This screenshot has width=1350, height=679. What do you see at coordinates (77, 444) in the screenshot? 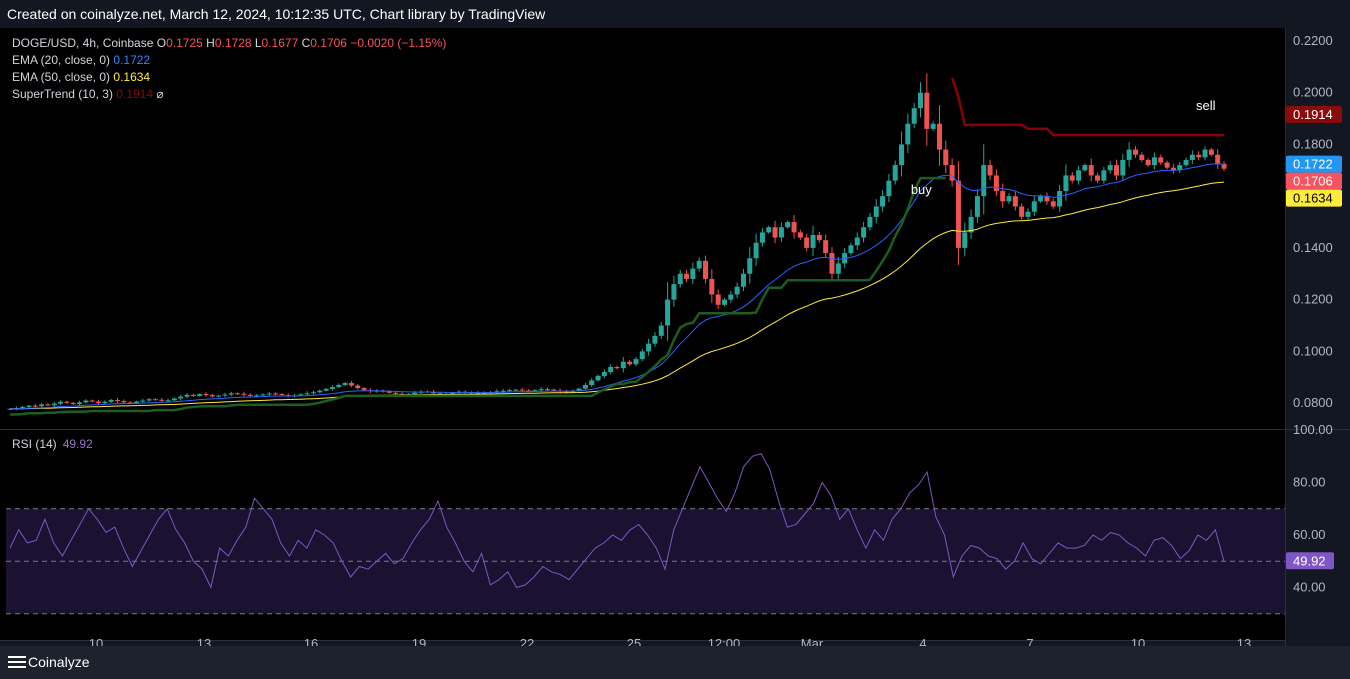
I see `rsi-value: 49.92` at bounding box center [77, 444].